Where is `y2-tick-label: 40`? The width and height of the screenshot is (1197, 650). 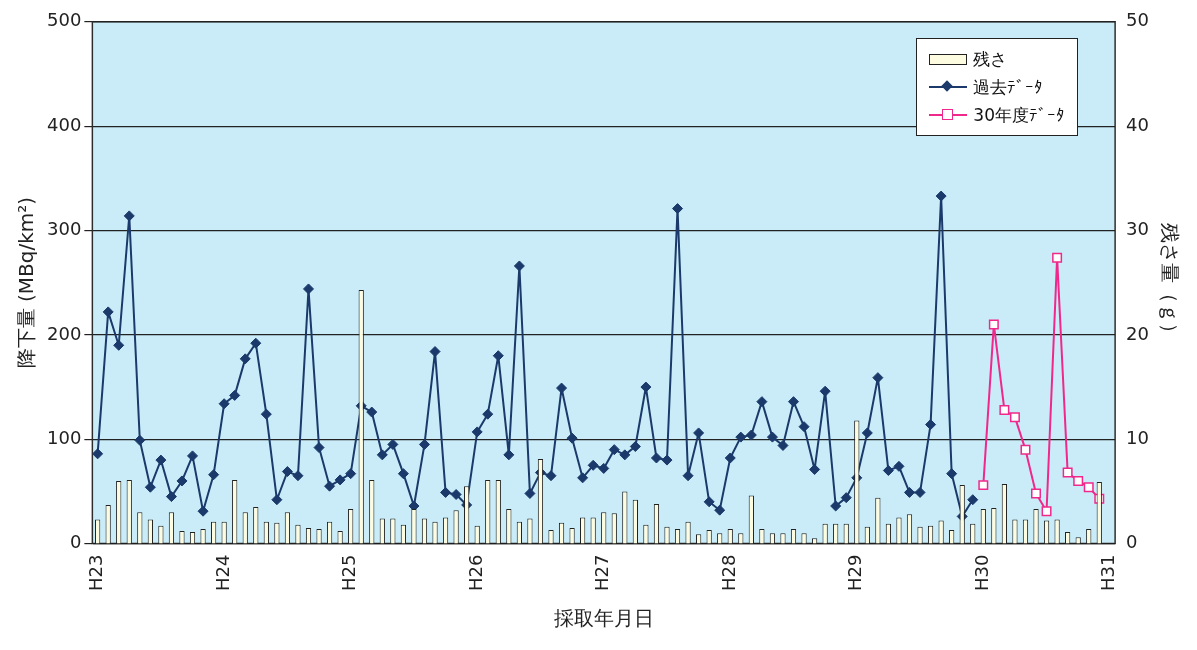 y2-tick-label: 40 is located at coordinates (1137, 124).